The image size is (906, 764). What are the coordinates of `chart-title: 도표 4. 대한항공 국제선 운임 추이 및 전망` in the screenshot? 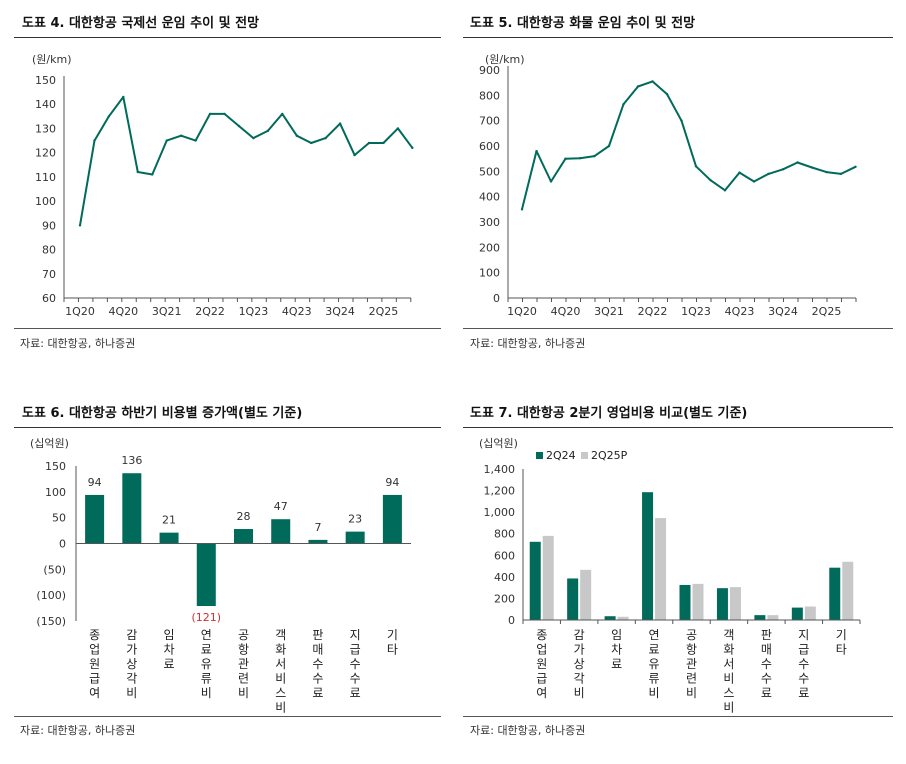 It's located at (141, 23).